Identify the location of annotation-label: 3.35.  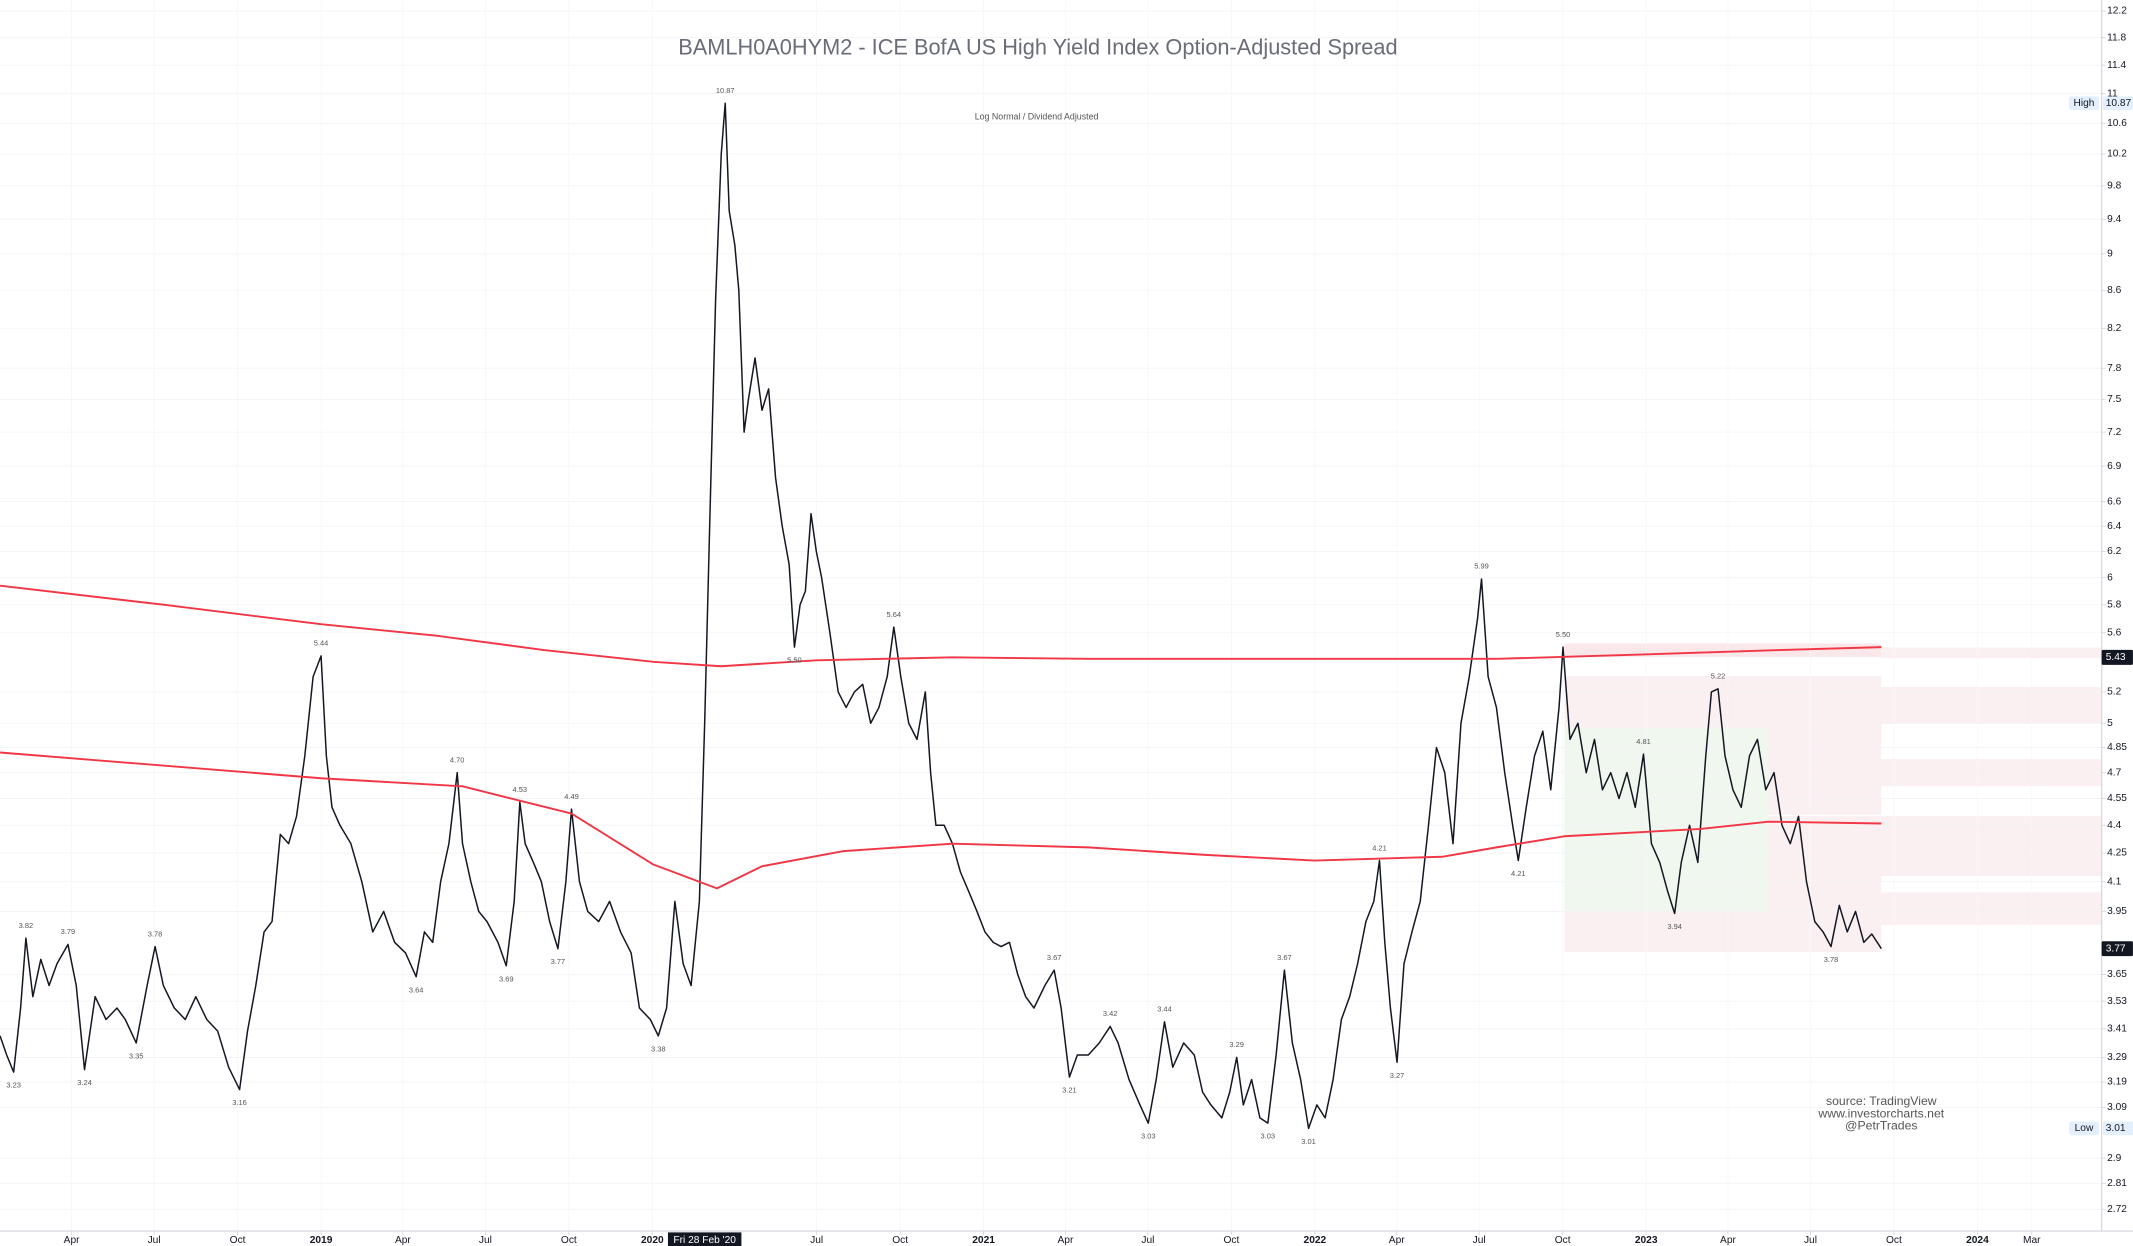
(136, 1056).